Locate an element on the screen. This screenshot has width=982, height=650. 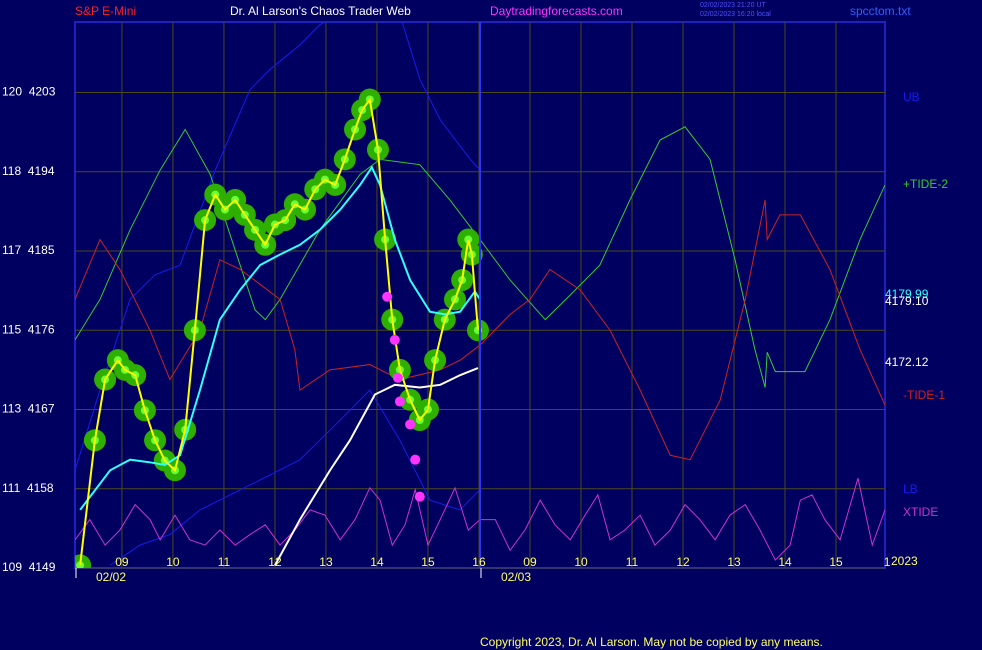
y-tick-label: 118 4194 is located at coordinates (28, 171).